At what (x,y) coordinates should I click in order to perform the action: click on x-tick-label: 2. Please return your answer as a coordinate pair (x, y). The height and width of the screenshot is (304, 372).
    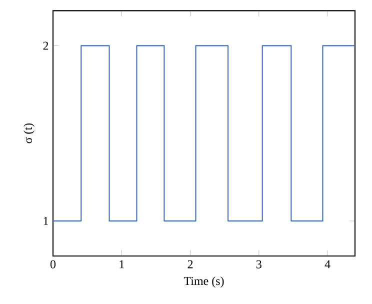
    Looking at the image, I should click on (190, 264).